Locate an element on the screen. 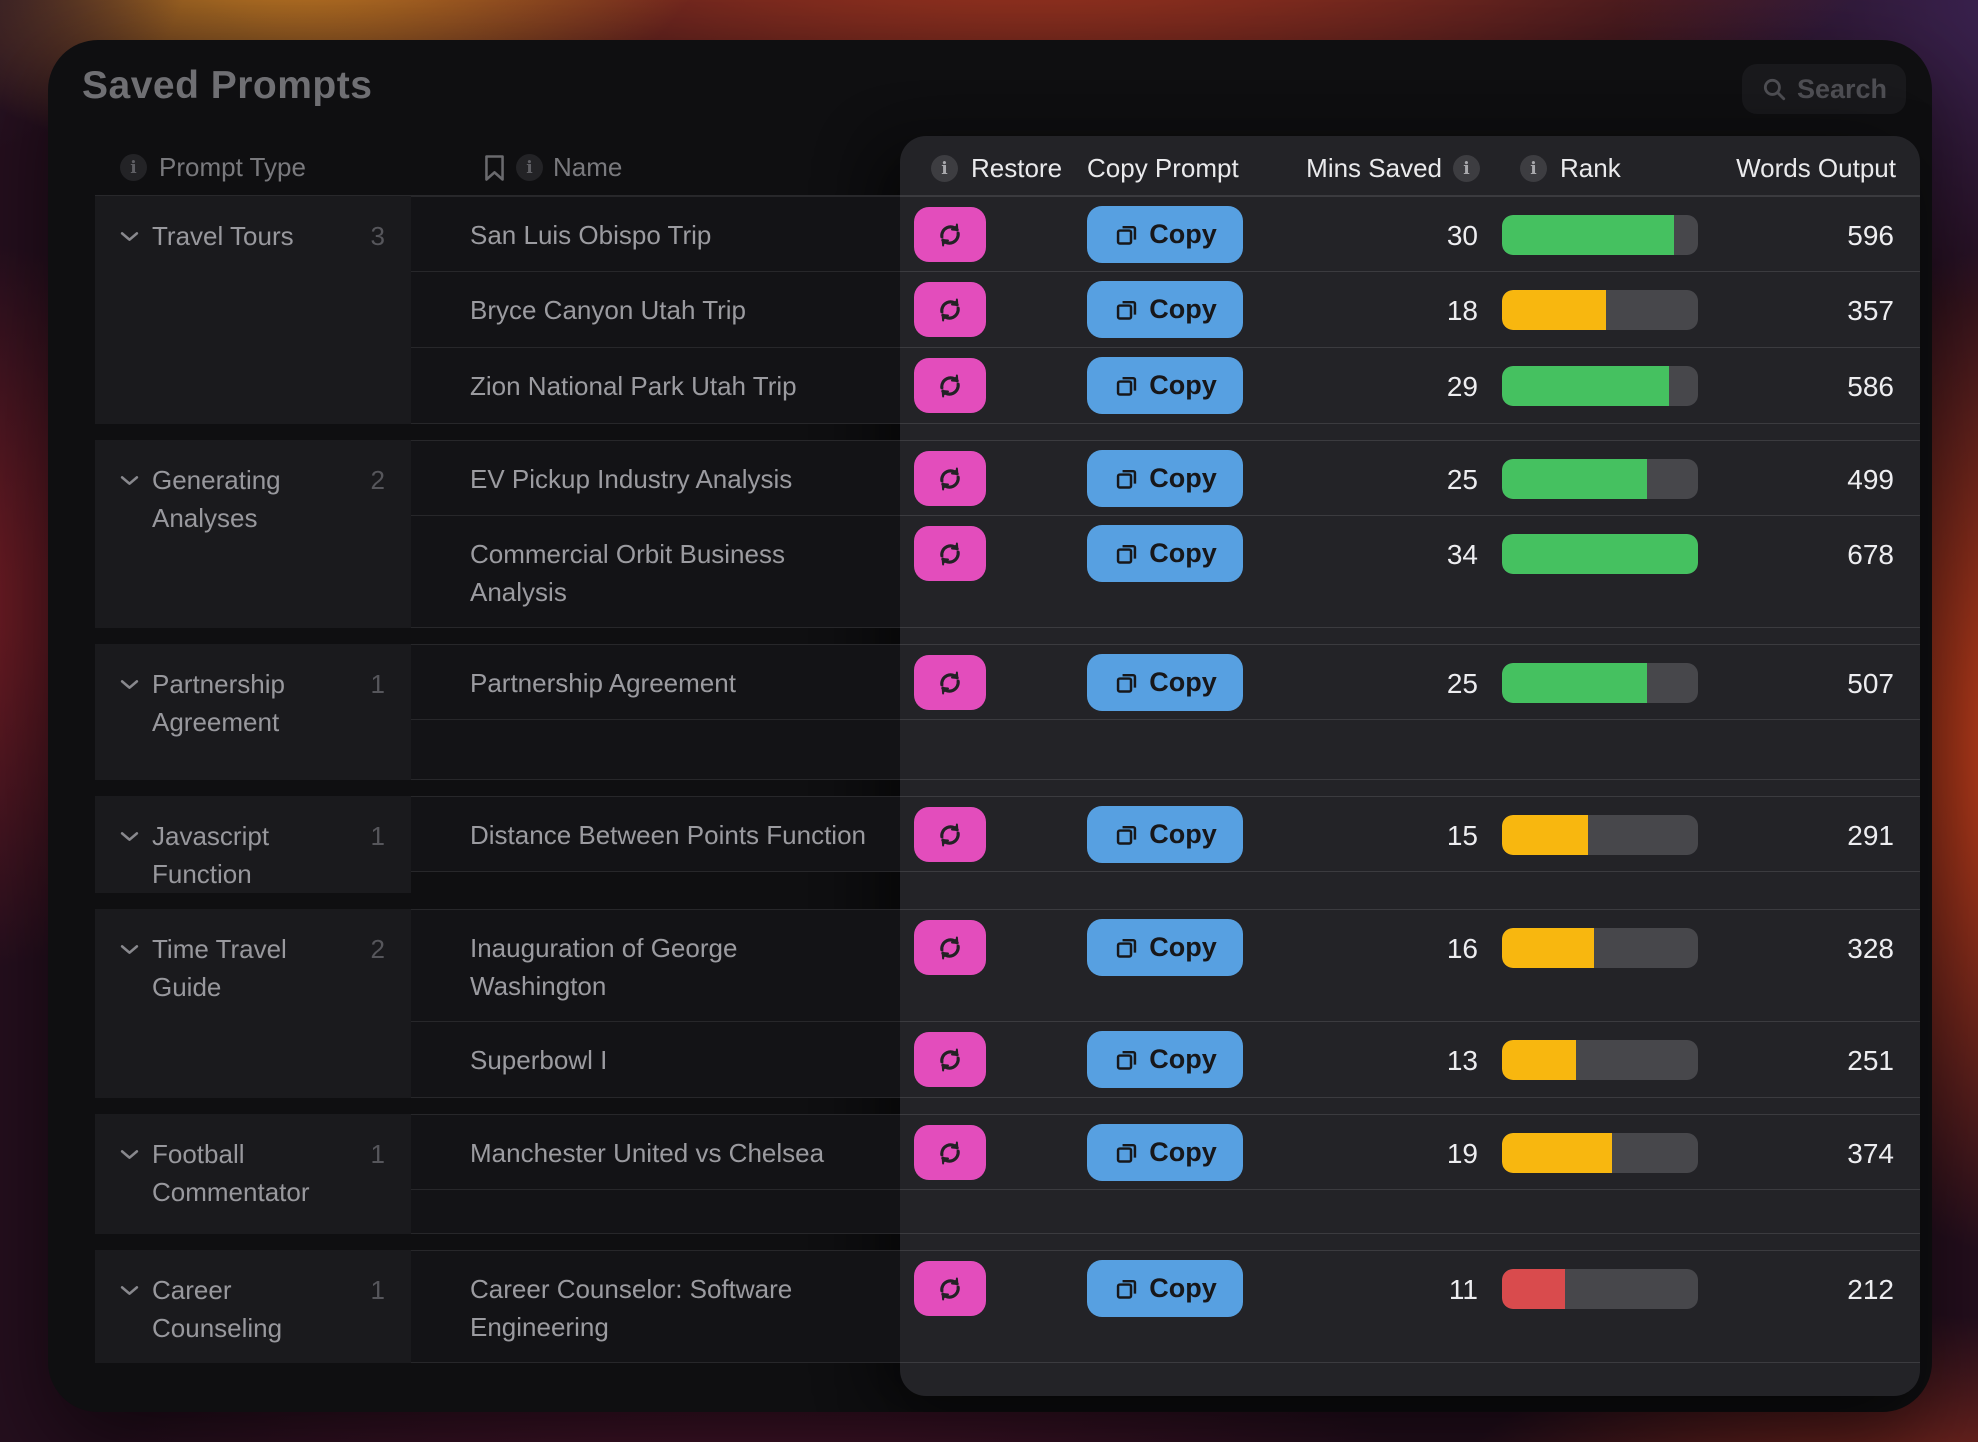 Image resolution: width=1978 pixels, height=1442 pixels. prompt-type-label: Football Commentator is located at coordinates (231, 1173).